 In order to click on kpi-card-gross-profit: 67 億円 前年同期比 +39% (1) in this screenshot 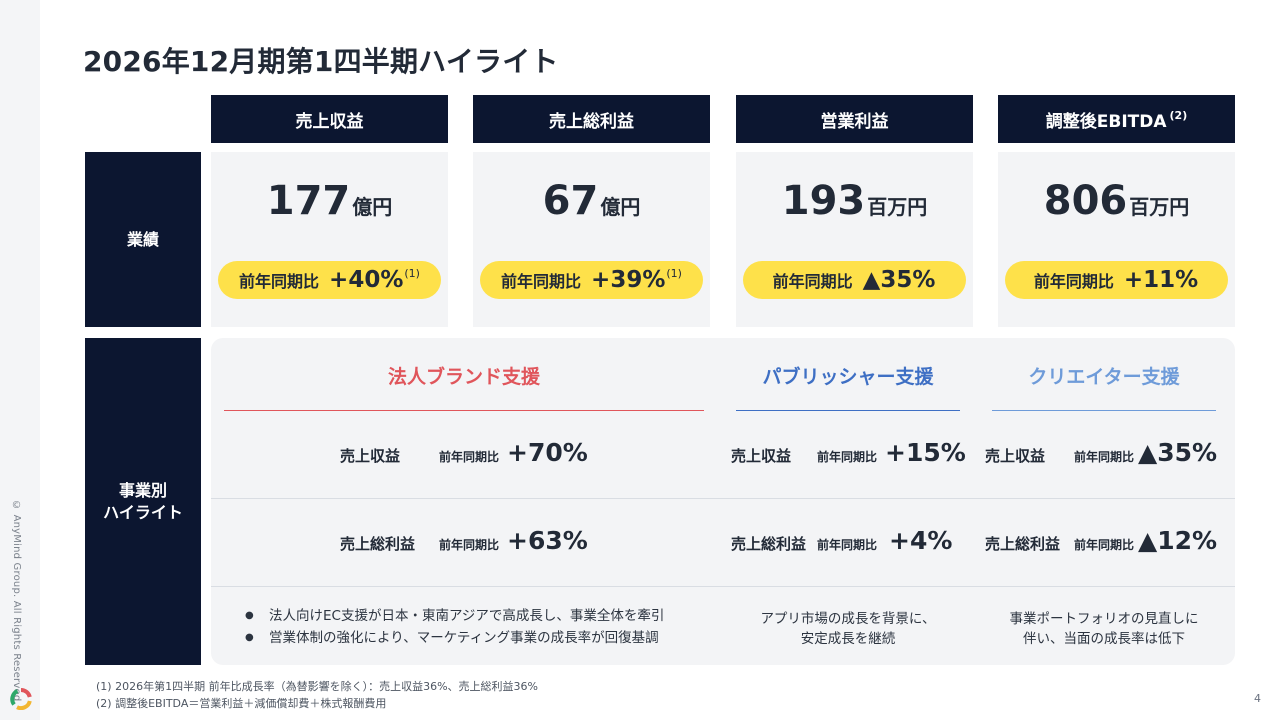, I will do `click(591, 239)`.